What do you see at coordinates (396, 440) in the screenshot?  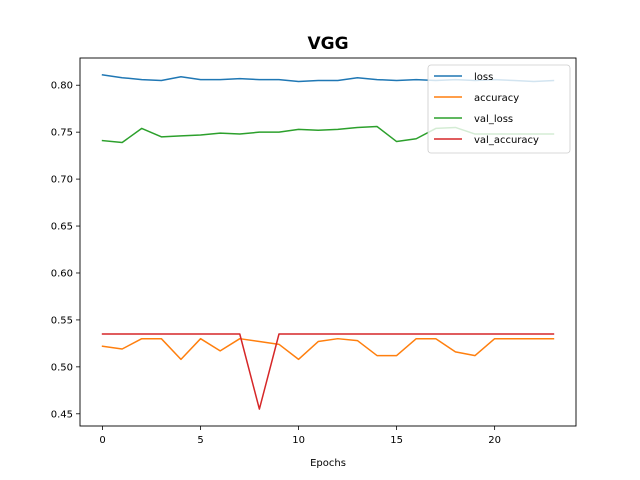 I see `x-tick-label: 15` at bounding box center [396, 440].